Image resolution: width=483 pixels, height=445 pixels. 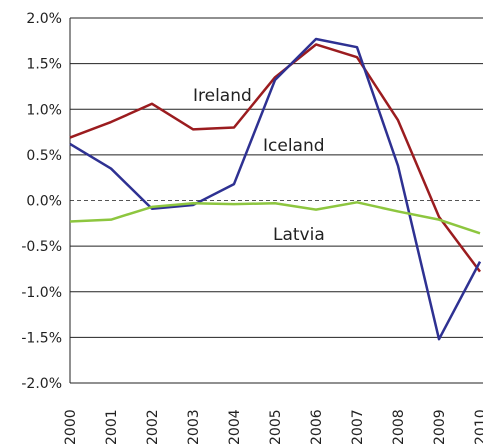 What do you see at coordinates (44, 202) in the screenshot?
I see `y-tick-label: 0.0%` at bounding box center [44, 202].